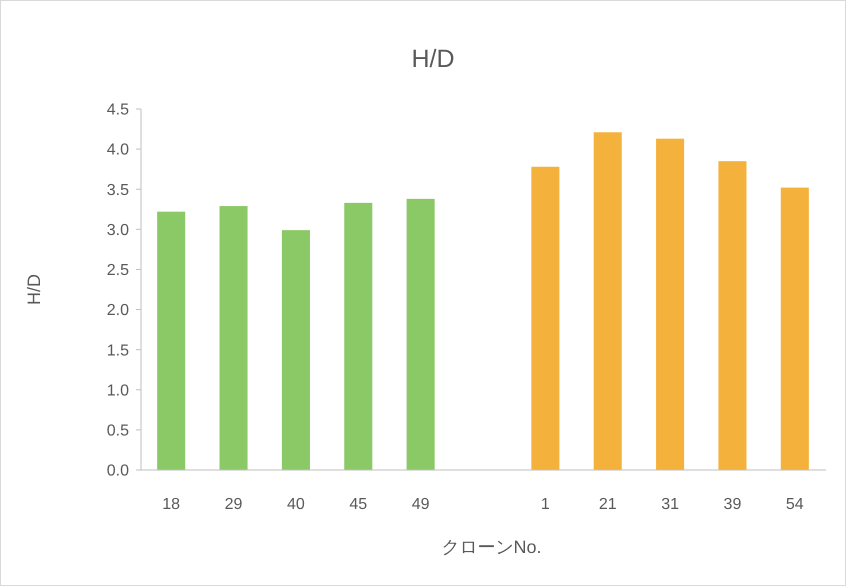 Image resolution: width=846 pixels, height=586 pixels. Describe the element at coordinates (118, 351) in the screenshot. I see `y-tick-label: 1.5` at that location.